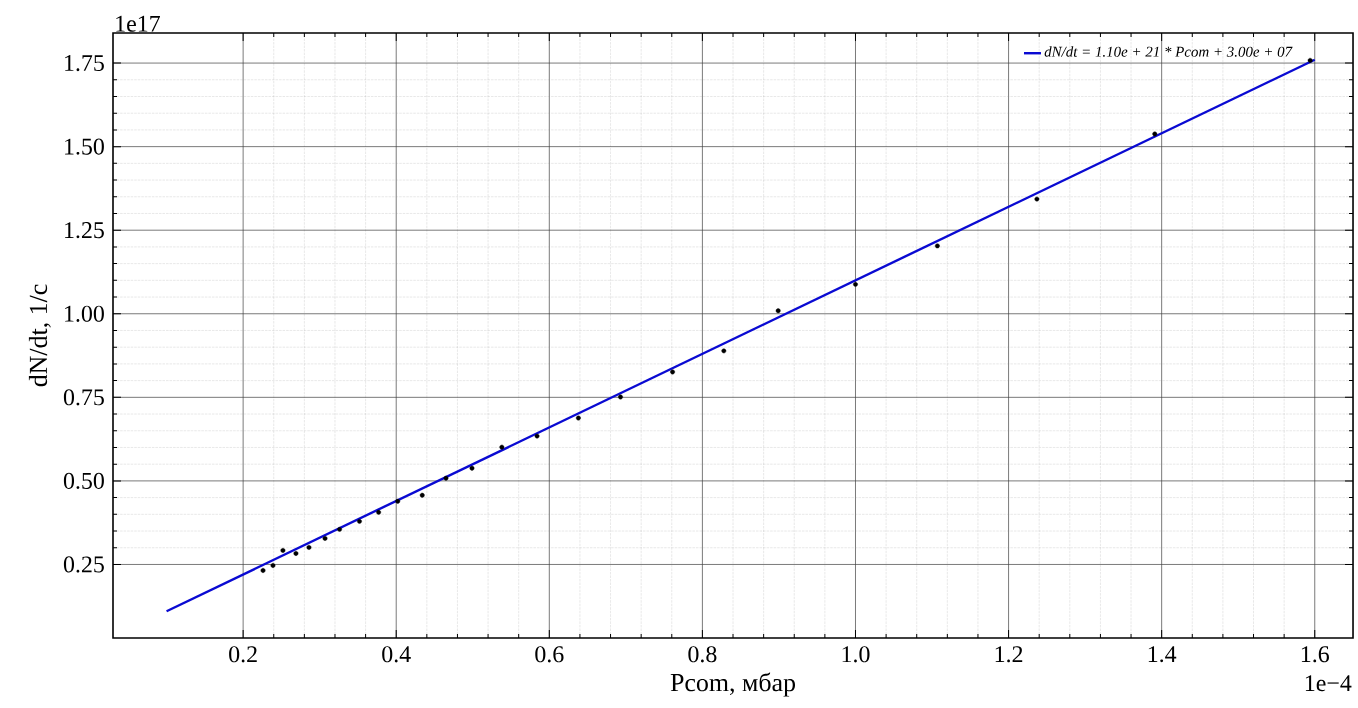 This screenshot has height=708, width=1358. What do you see at coordinates (702, 654) in the screenshot?
I see `x-tick-label: 0.8` at bounding box center [702, 654].